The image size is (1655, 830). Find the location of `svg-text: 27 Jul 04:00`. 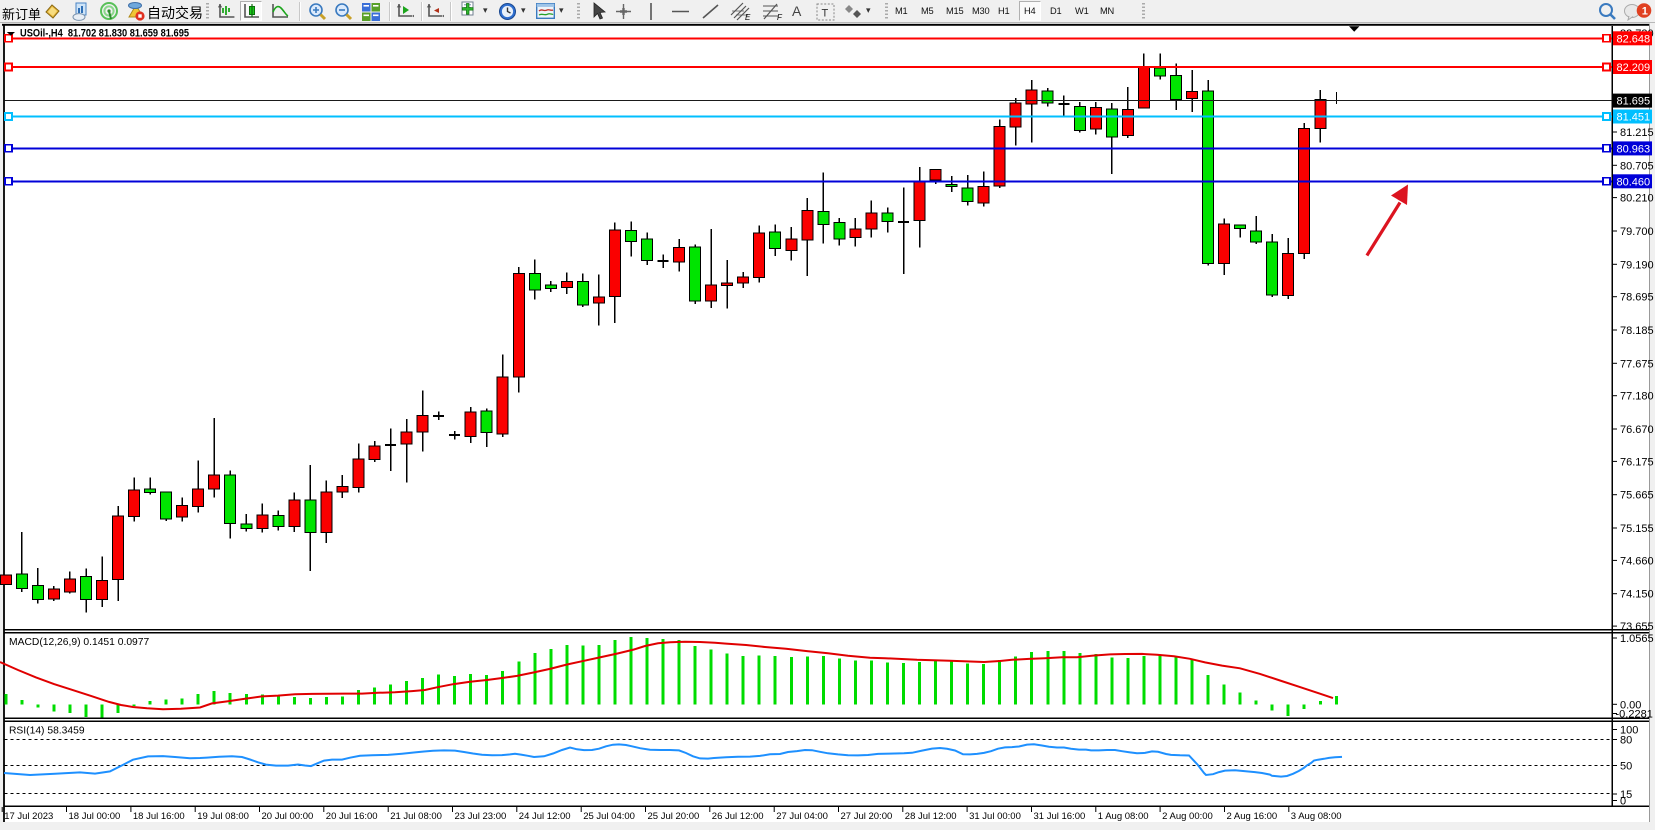

svg-text: 27 Jul 04:00 is located at coordinates (802, 816).